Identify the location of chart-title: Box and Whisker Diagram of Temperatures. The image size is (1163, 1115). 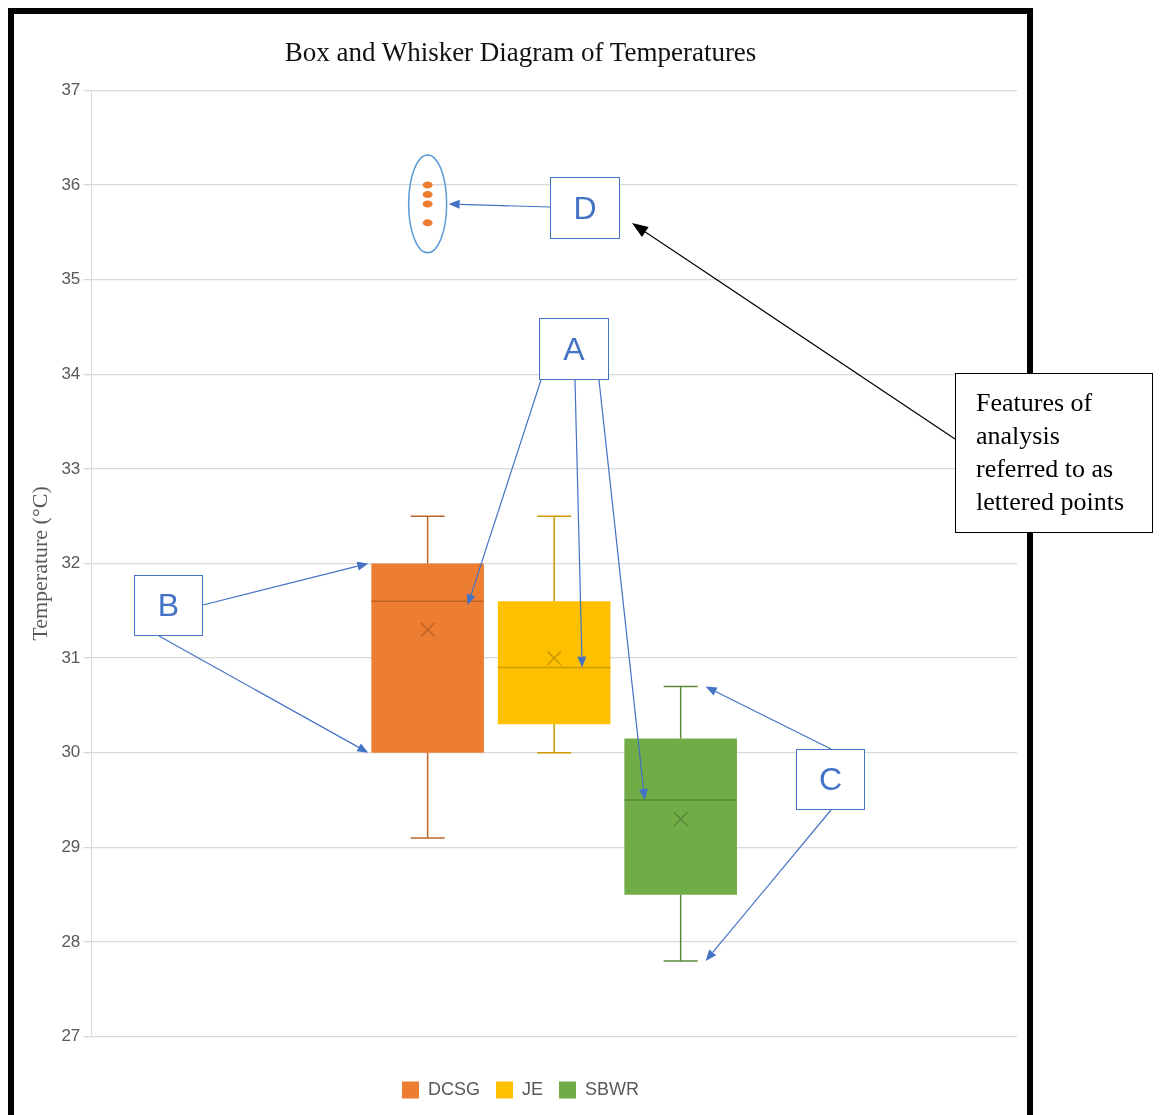
(520, 52).